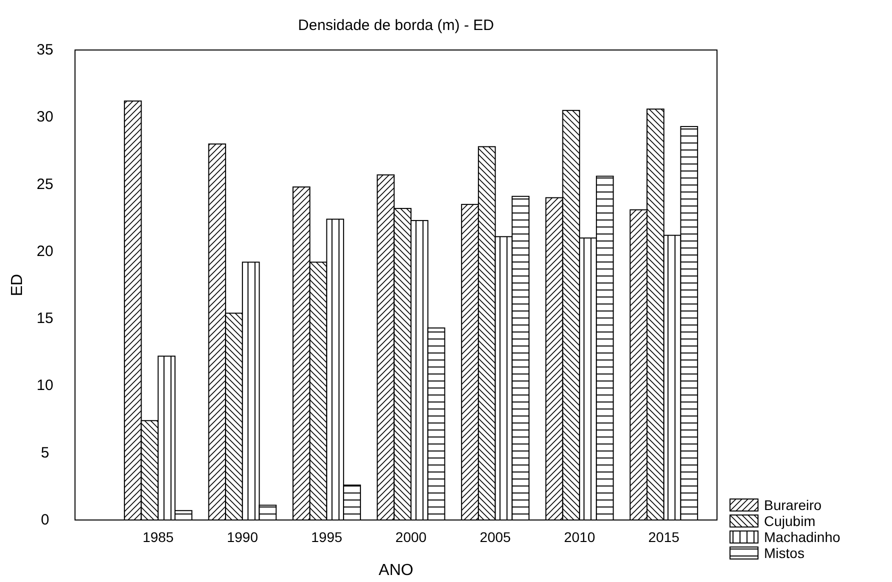 The width and height of the screenshot is (892, 582). What do you see at coordinates (45, 117) in the screenshot?
I see `y-tick-label: 30` at bounding box center [45, 117].